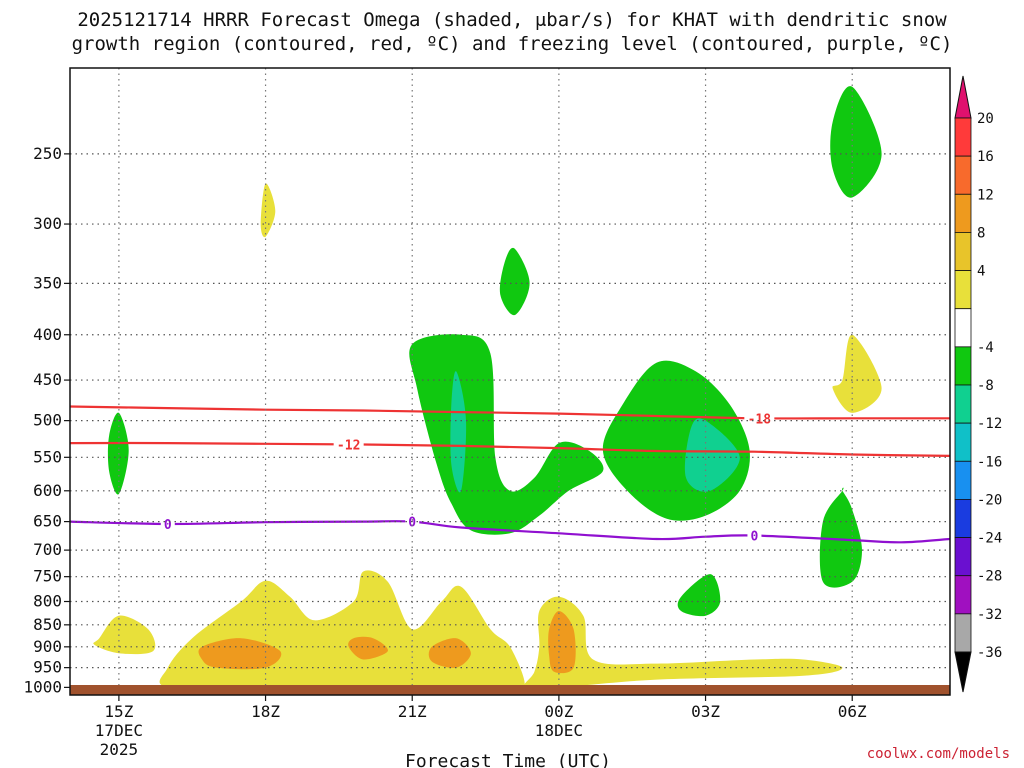 This screenshot has width=1024, height=768. I want to click on colorbar-label-3: 8, so click(981, 233).